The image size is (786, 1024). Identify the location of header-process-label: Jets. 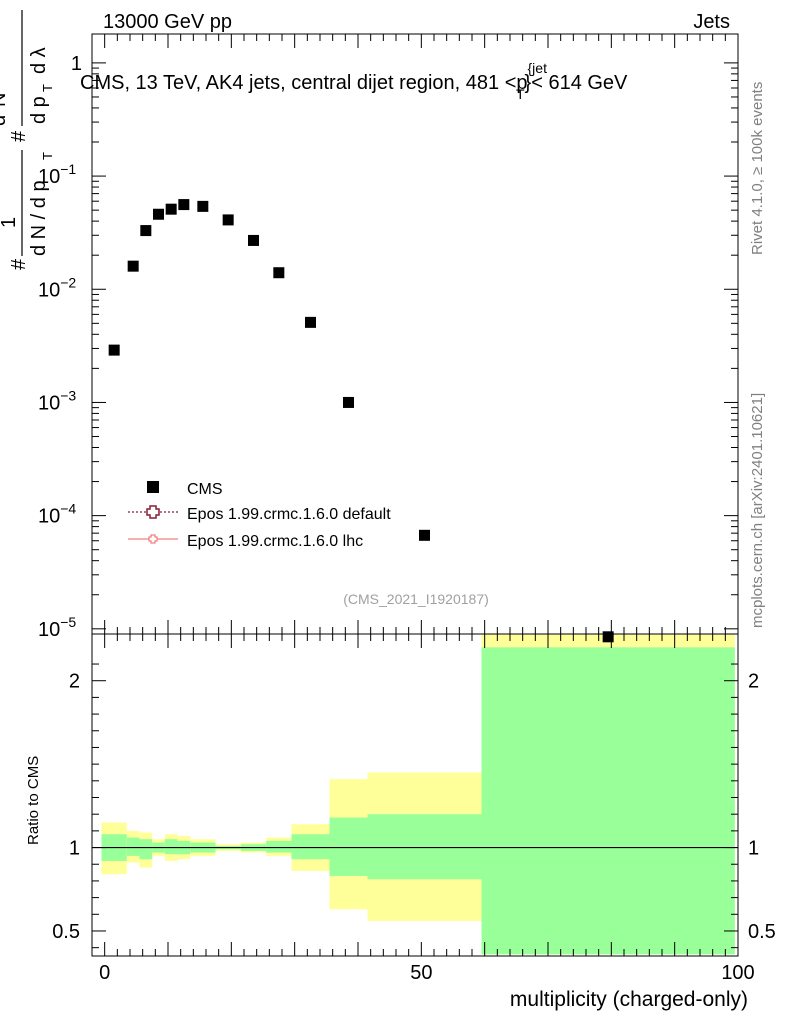
(711, 22).